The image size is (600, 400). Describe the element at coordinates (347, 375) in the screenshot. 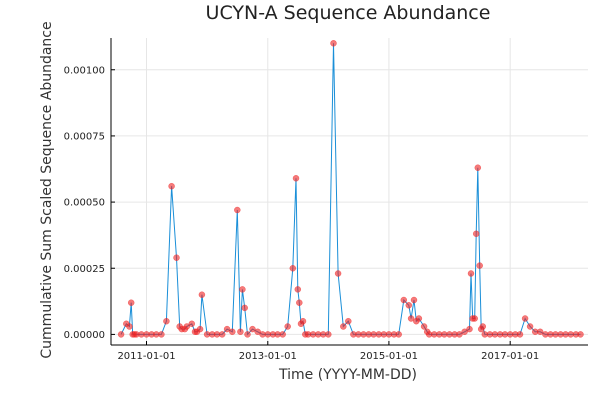

I see `x-axis-label: Time (YYYY-MM-DD)` at that location.